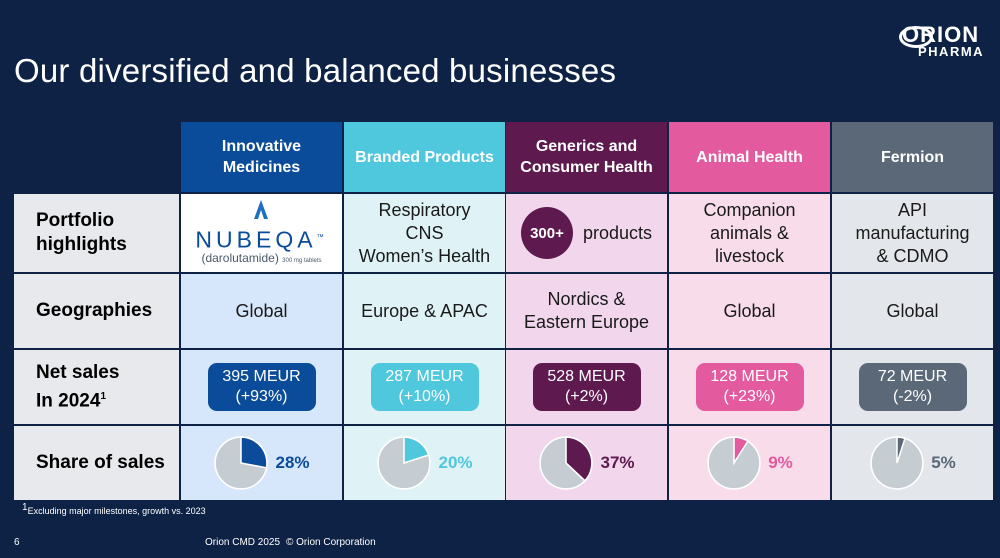  Describe the element at coordinates (331, 542) in the screenshot. I see `footer-copyright: © Orion Corporation` at that location.